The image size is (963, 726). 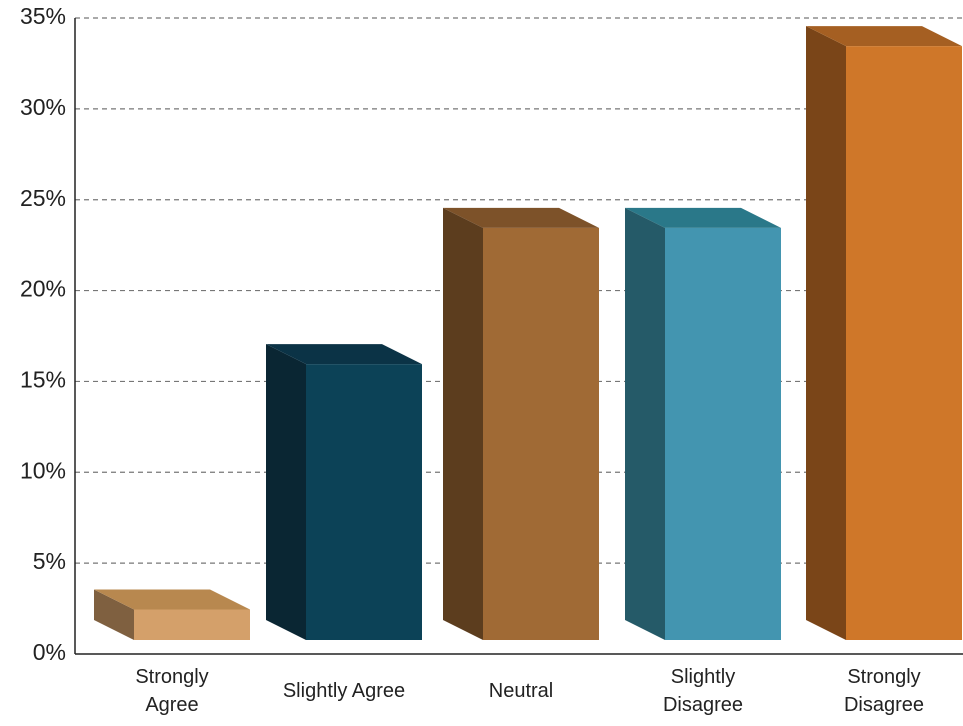 I want to click on y-tick-label: 20%, so click(x=43, y=289).